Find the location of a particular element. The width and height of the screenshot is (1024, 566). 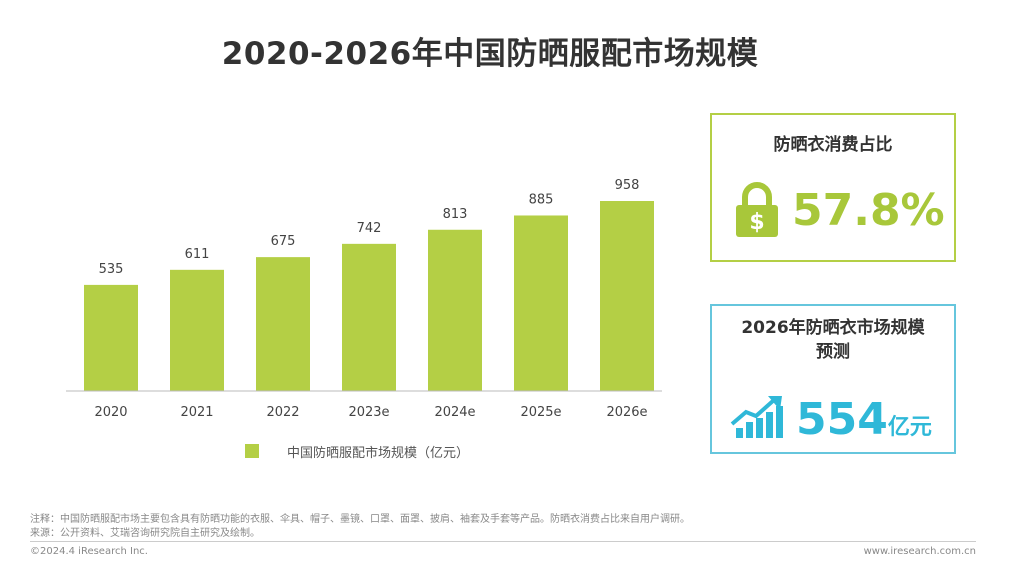

tick-label-2026e: 2026e is located at coordinates (626, 412).